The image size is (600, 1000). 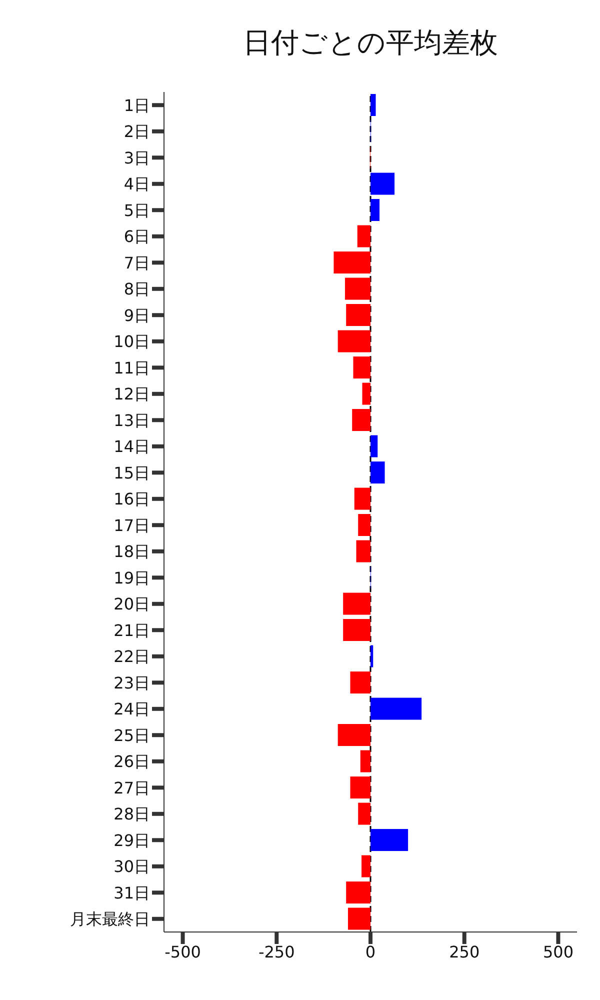 What do you see at coordinates (132, 892) in the screenshot?
I see `y-tick-label: 31日` at bounding box center [132, 892].